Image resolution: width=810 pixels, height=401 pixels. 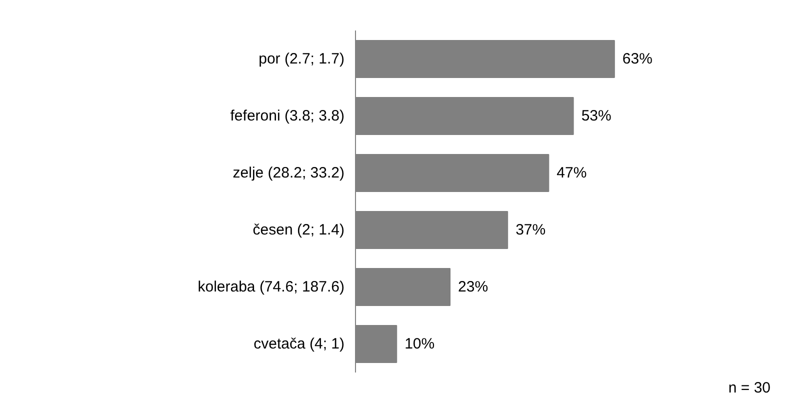 I want to click on data-label: 37%, so click(x=531, y=230).